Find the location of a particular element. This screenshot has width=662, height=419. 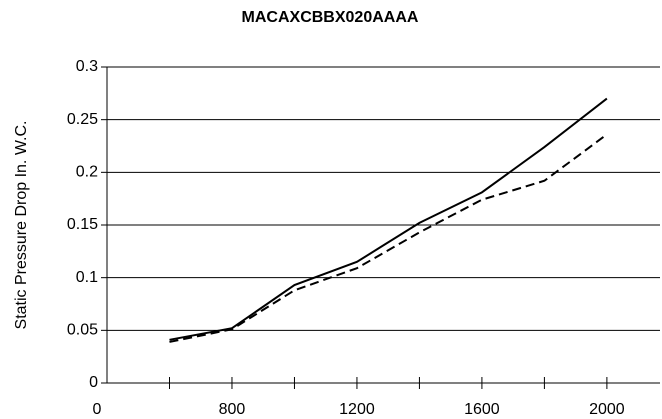

y-tick-label: 0 is located at coordinates (93, 382).